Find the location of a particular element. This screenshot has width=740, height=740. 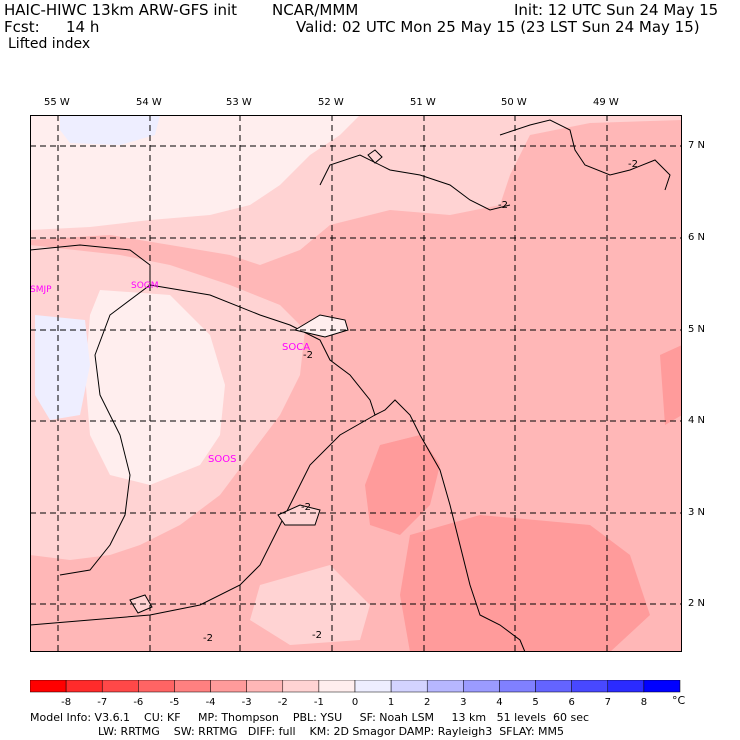

field-blue-top is located at coordinates (110, 130).